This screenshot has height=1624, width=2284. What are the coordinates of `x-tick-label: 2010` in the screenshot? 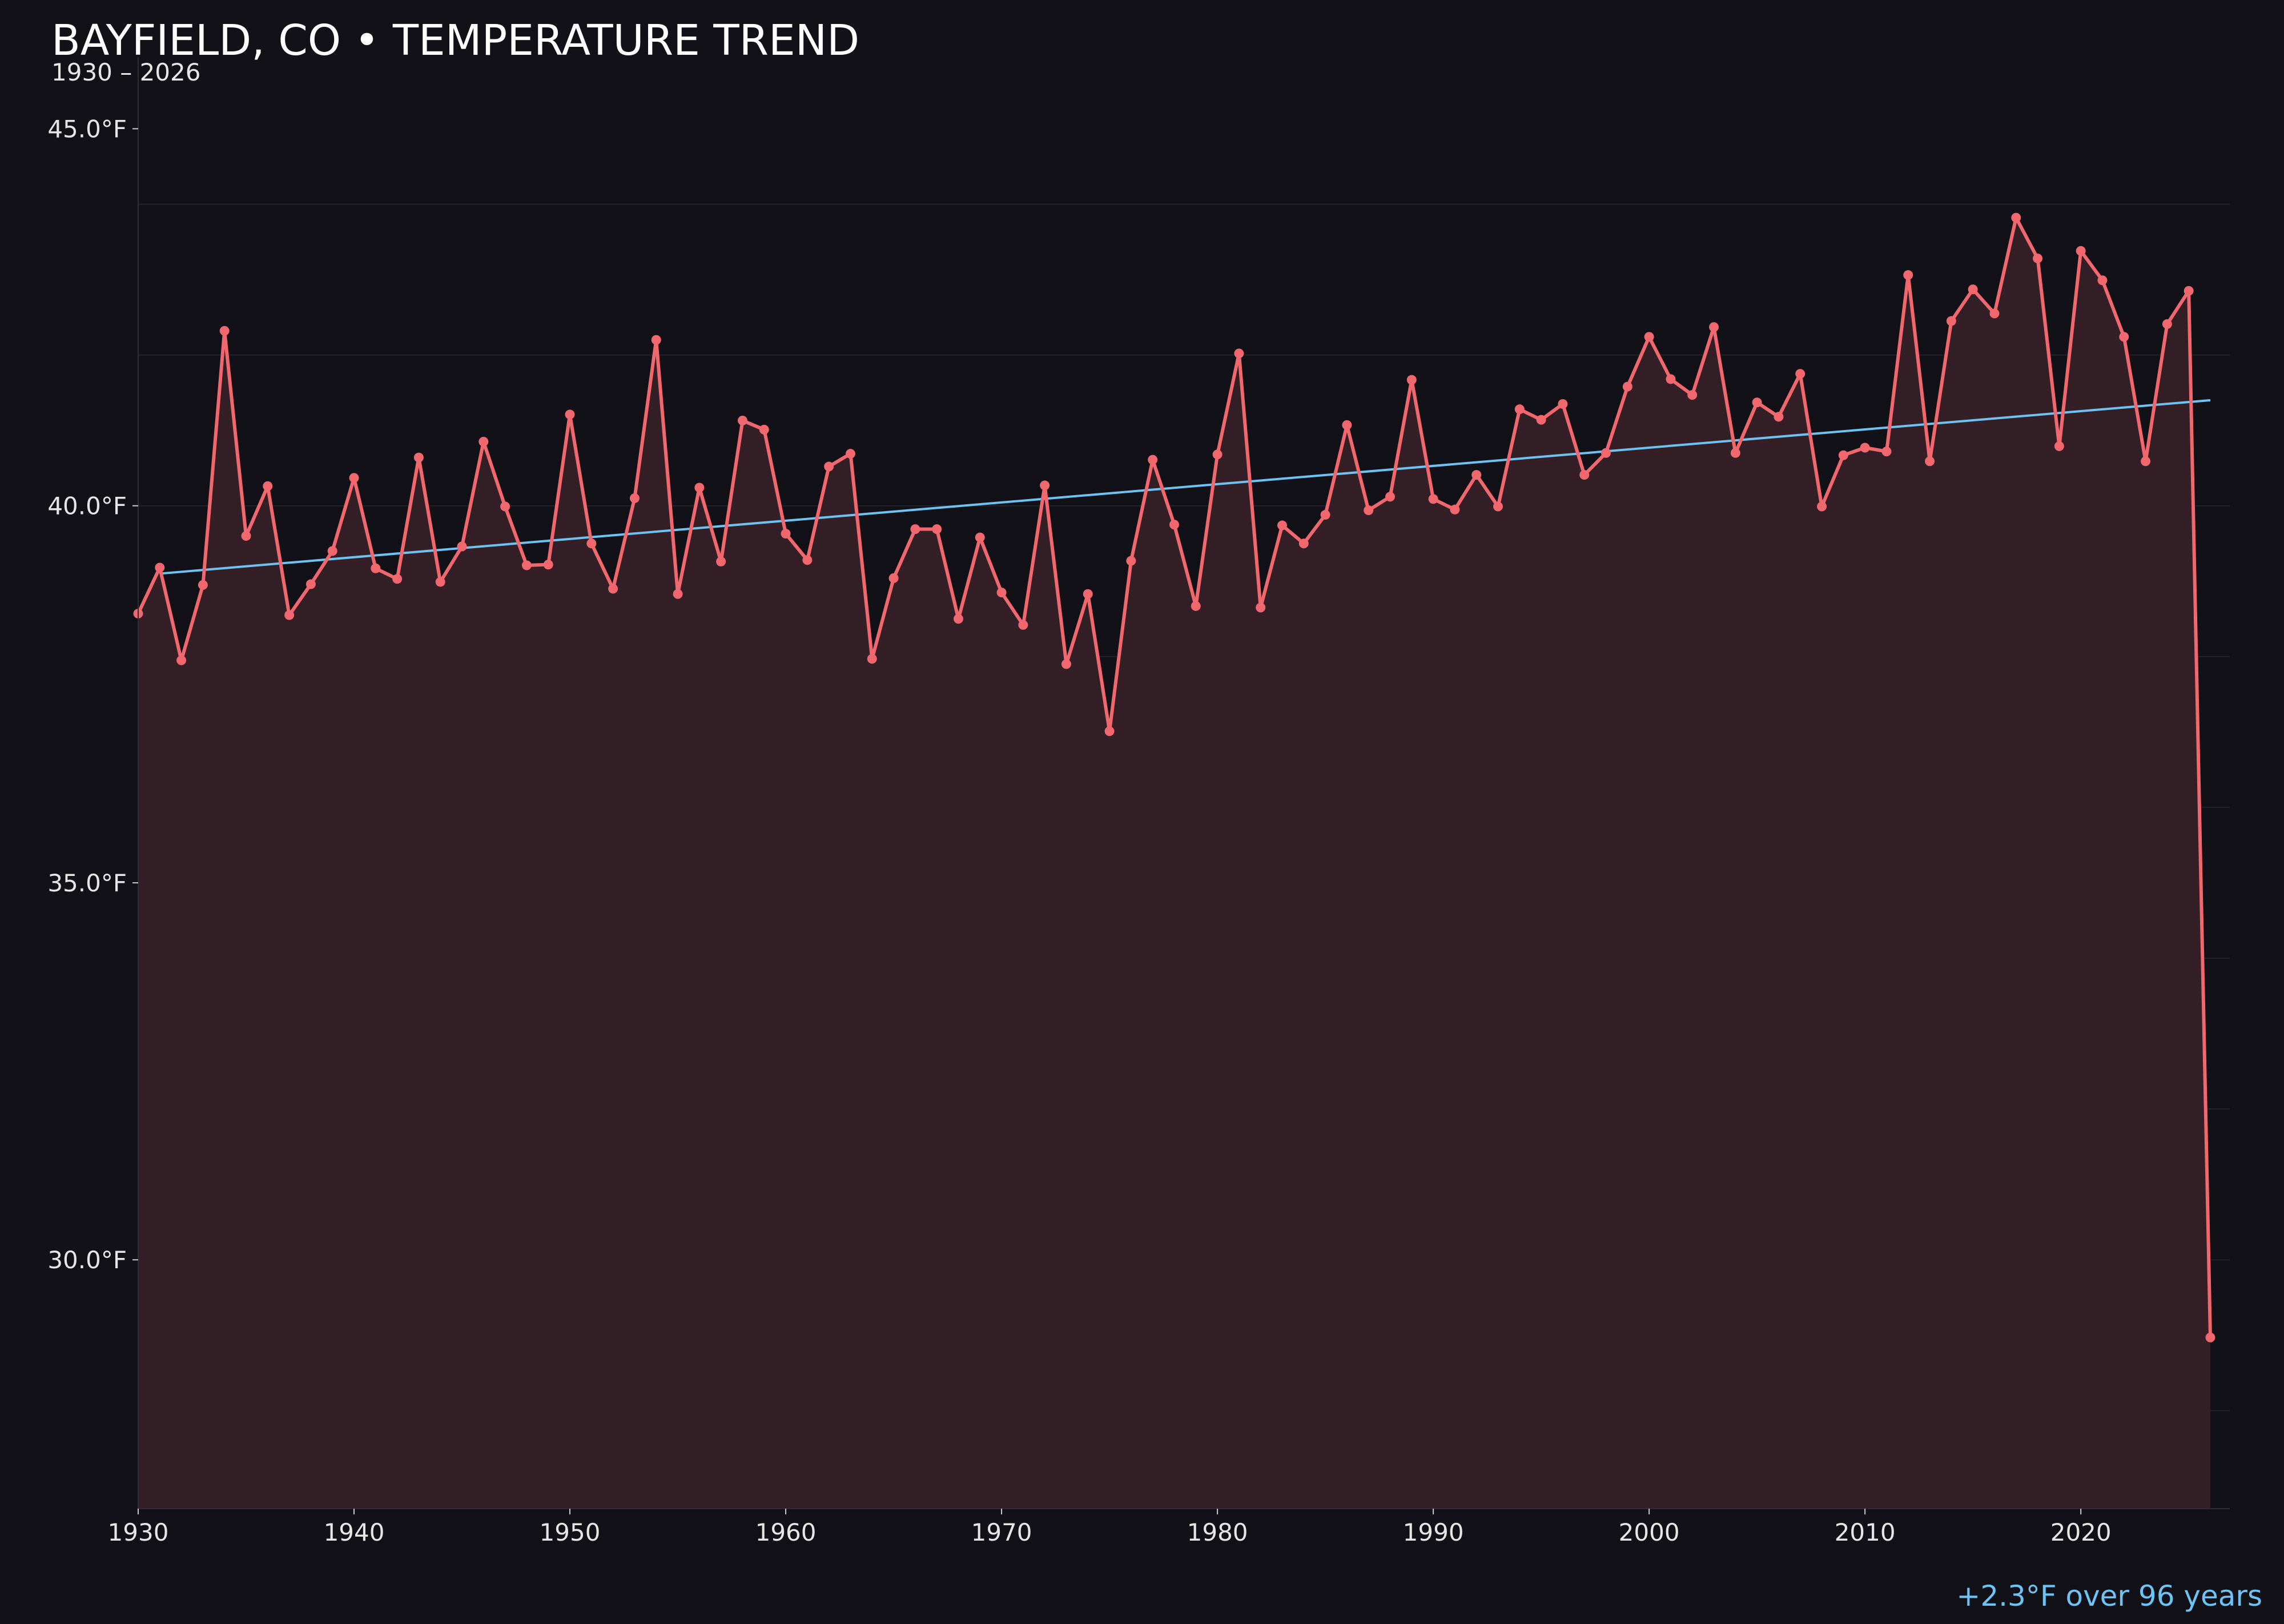 It's located at (1865, 1532).